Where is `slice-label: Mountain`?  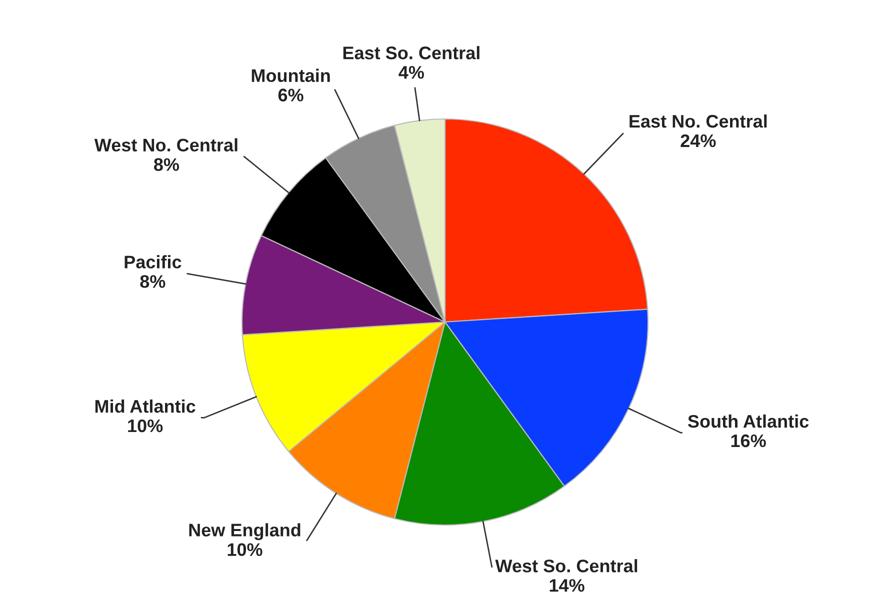 slice-label: Mountain is located at coordinates (291, 75).